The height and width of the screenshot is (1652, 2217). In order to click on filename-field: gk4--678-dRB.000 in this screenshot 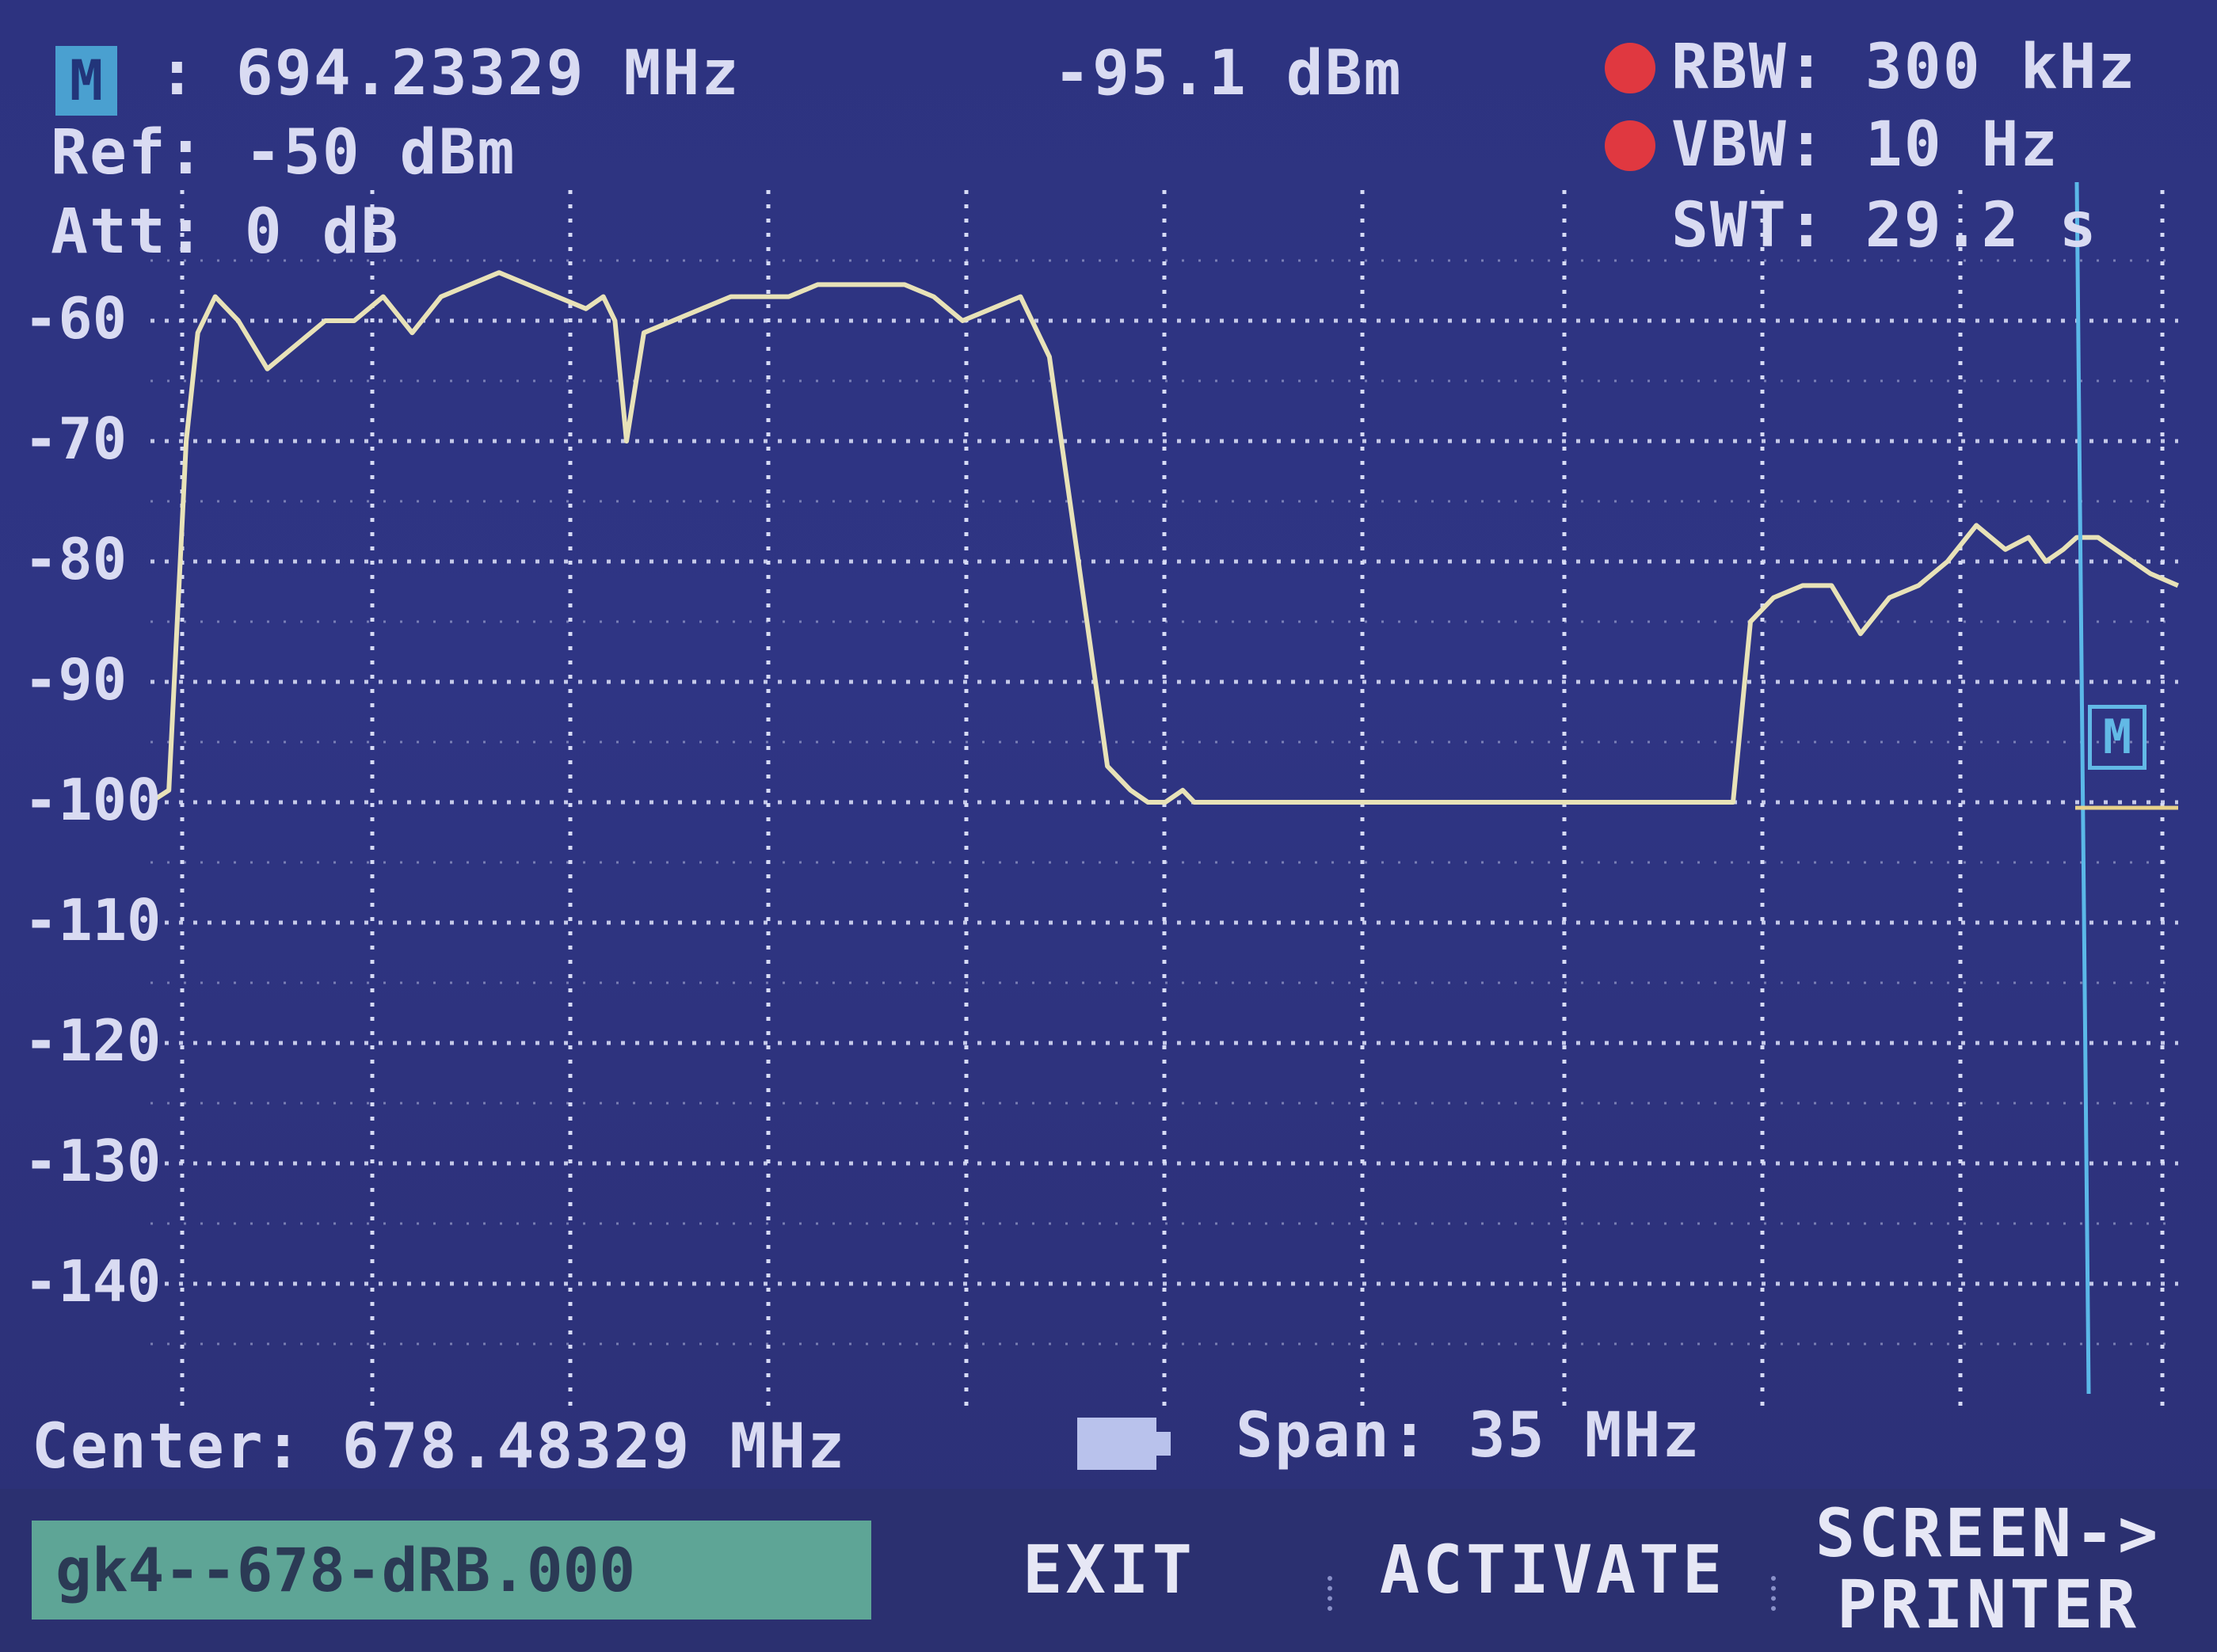, I will do `click(452, 1570)`.